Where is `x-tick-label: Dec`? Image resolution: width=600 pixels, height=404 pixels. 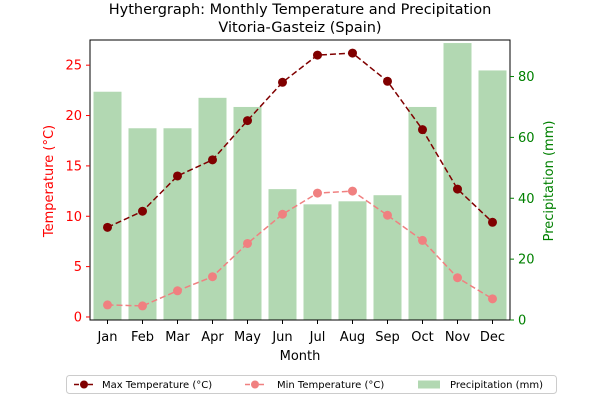
x-tick-label: Dec is located at coordinates (492, 337).